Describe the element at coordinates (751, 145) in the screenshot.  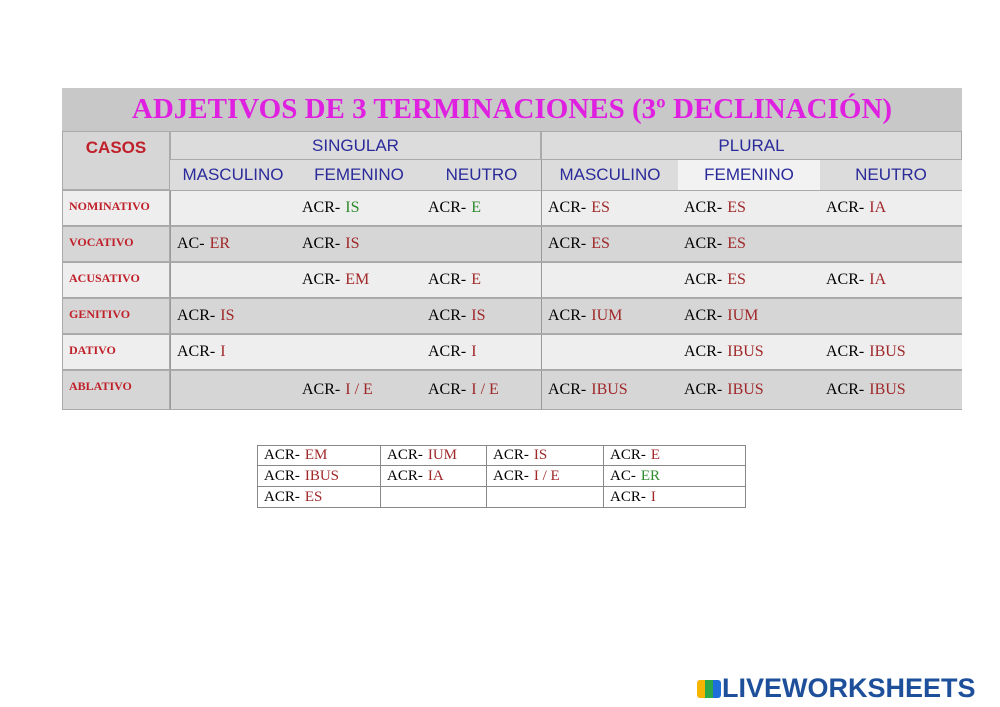
I see `group-header: PLURAL` at that location.